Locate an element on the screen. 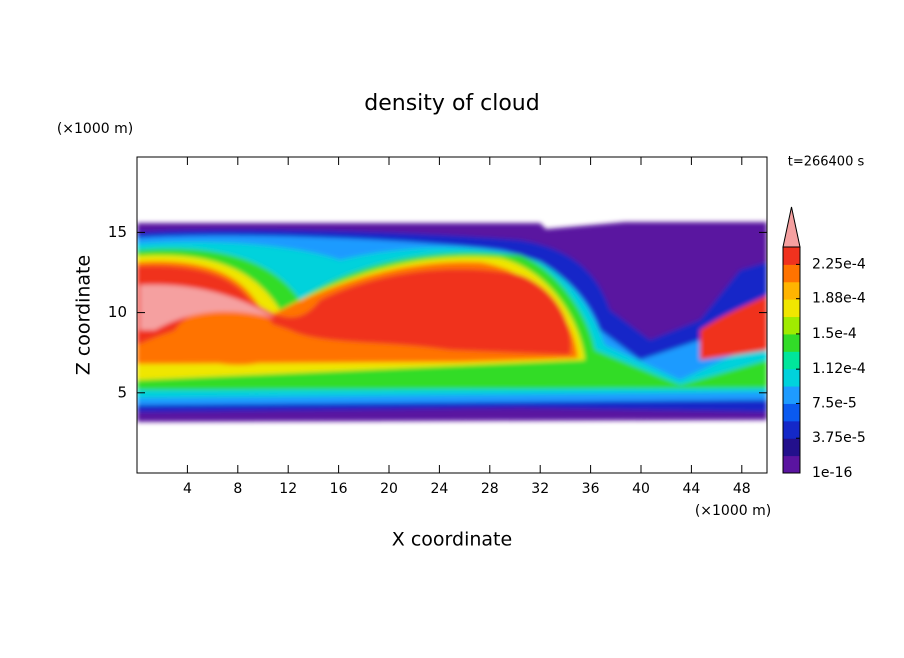  x-tick-label: 40 is located at coordinates (641, 489).